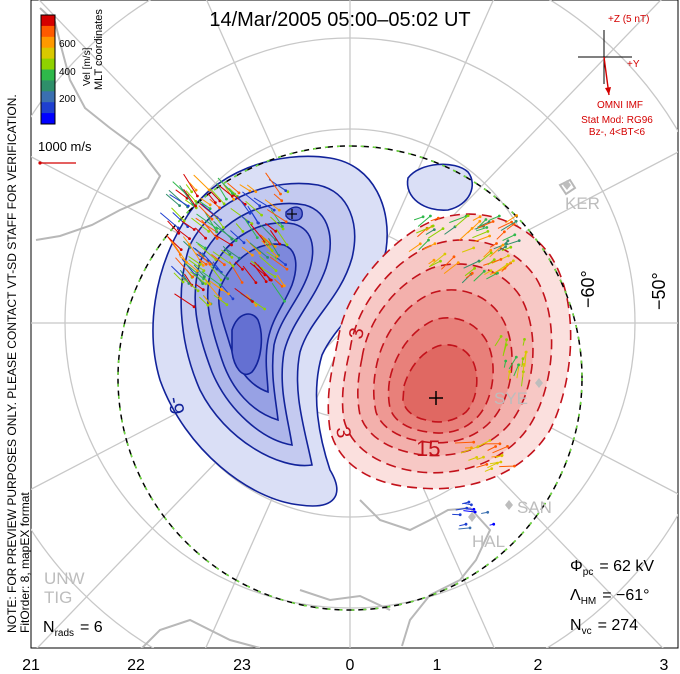 This screenshot has width=680, height=674. What do you see at coordinates (348, 598) in the screenshot?
I see `stats-block: Φpc = 62 kV ΛHM = −61° Nvc = 274 Nrads = 6` at bounding box center [348, 598].